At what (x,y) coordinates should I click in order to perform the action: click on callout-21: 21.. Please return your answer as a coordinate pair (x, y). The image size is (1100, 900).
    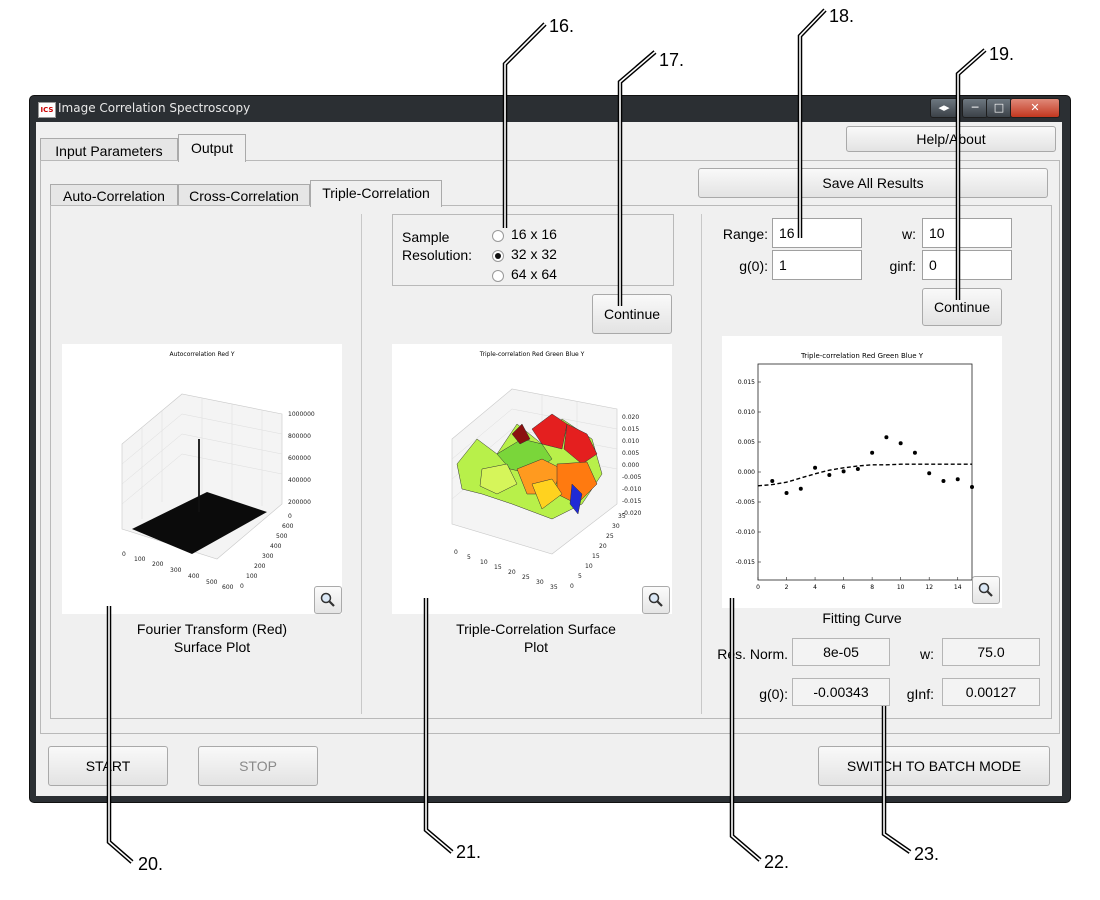
    Looking at the image, I should click on (468, 852).